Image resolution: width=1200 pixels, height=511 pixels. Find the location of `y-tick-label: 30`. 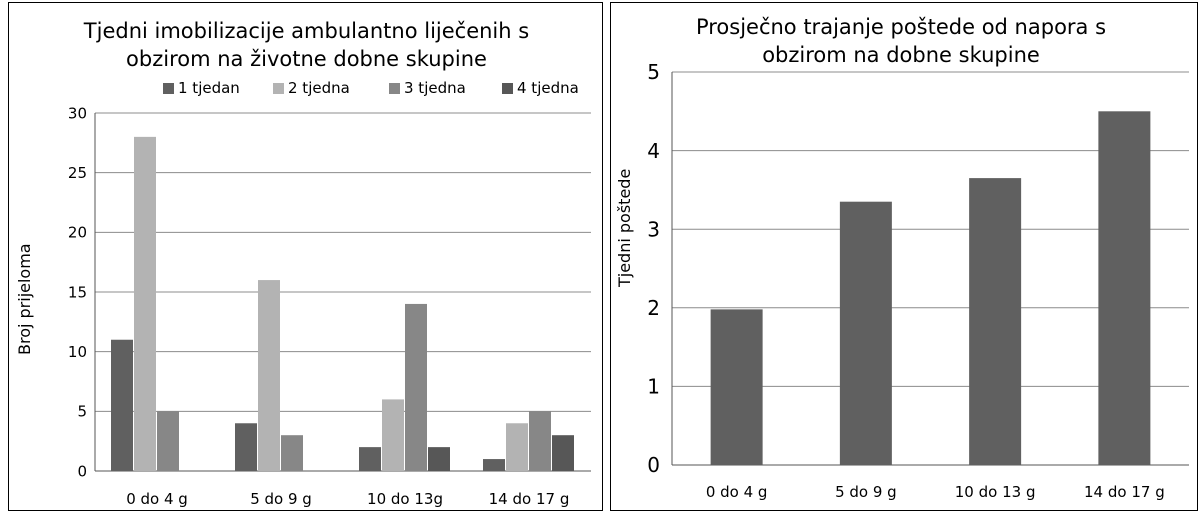

y-tick-label: 30 is located at coordinates (77, 113).